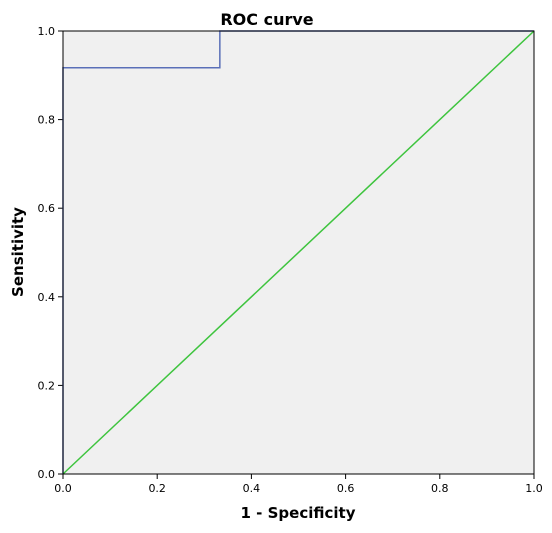  I want to click on y-axis-label: Sensitivity, so click(18, 252).